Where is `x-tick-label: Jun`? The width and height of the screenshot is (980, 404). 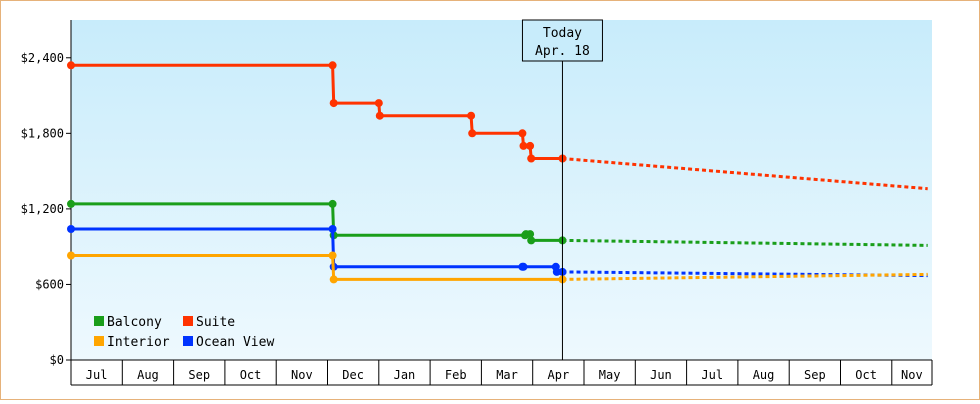
x-tick-label: Jun is located at coordinates (661, 375).